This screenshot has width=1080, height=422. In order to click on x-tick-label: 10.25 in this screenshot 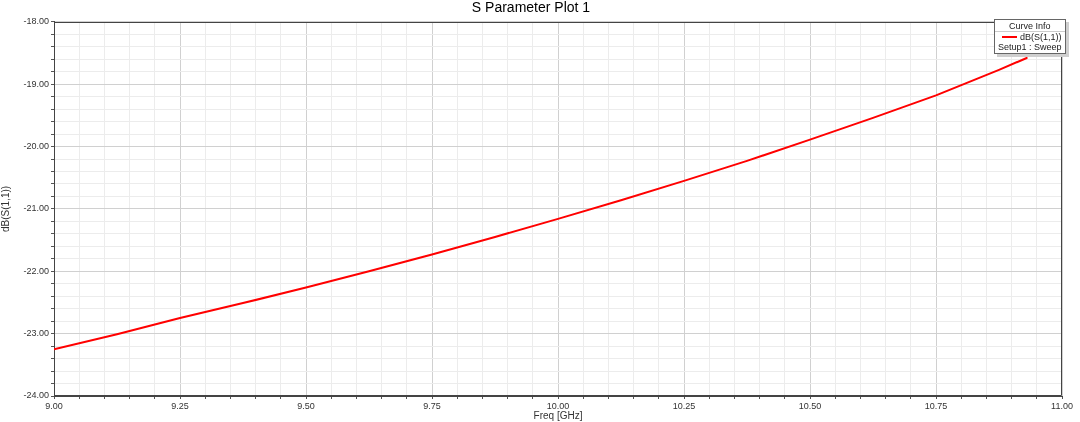, I will do `click(684, 405)`.